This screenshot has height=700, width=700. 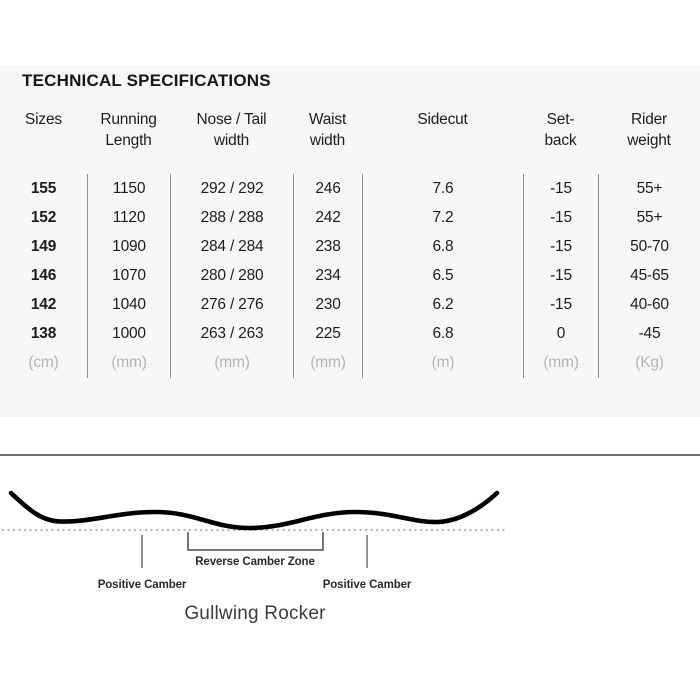 What do you see at coordinates (128, 246) in the screenshot?
I see `cell-running-length: 1090` at bounding box center [128, 246].